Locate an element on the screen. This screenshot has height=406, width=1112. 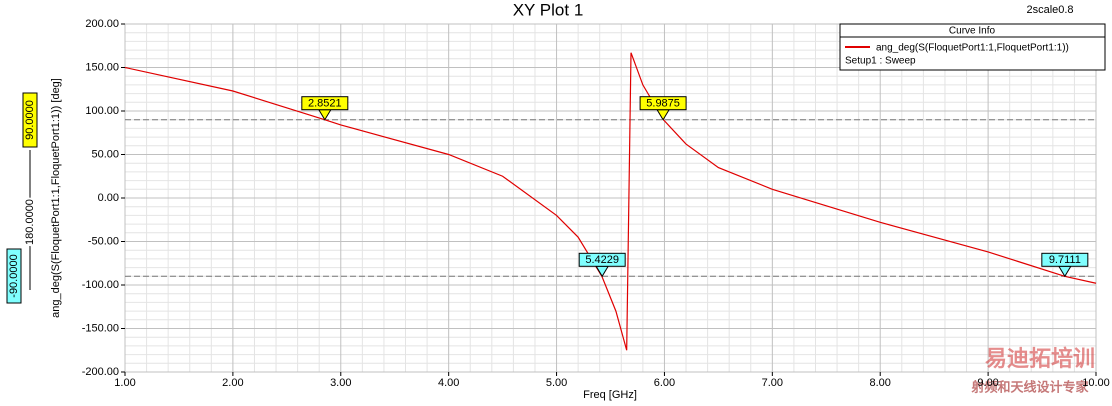
legend-box is located at coordinates (972, 47).